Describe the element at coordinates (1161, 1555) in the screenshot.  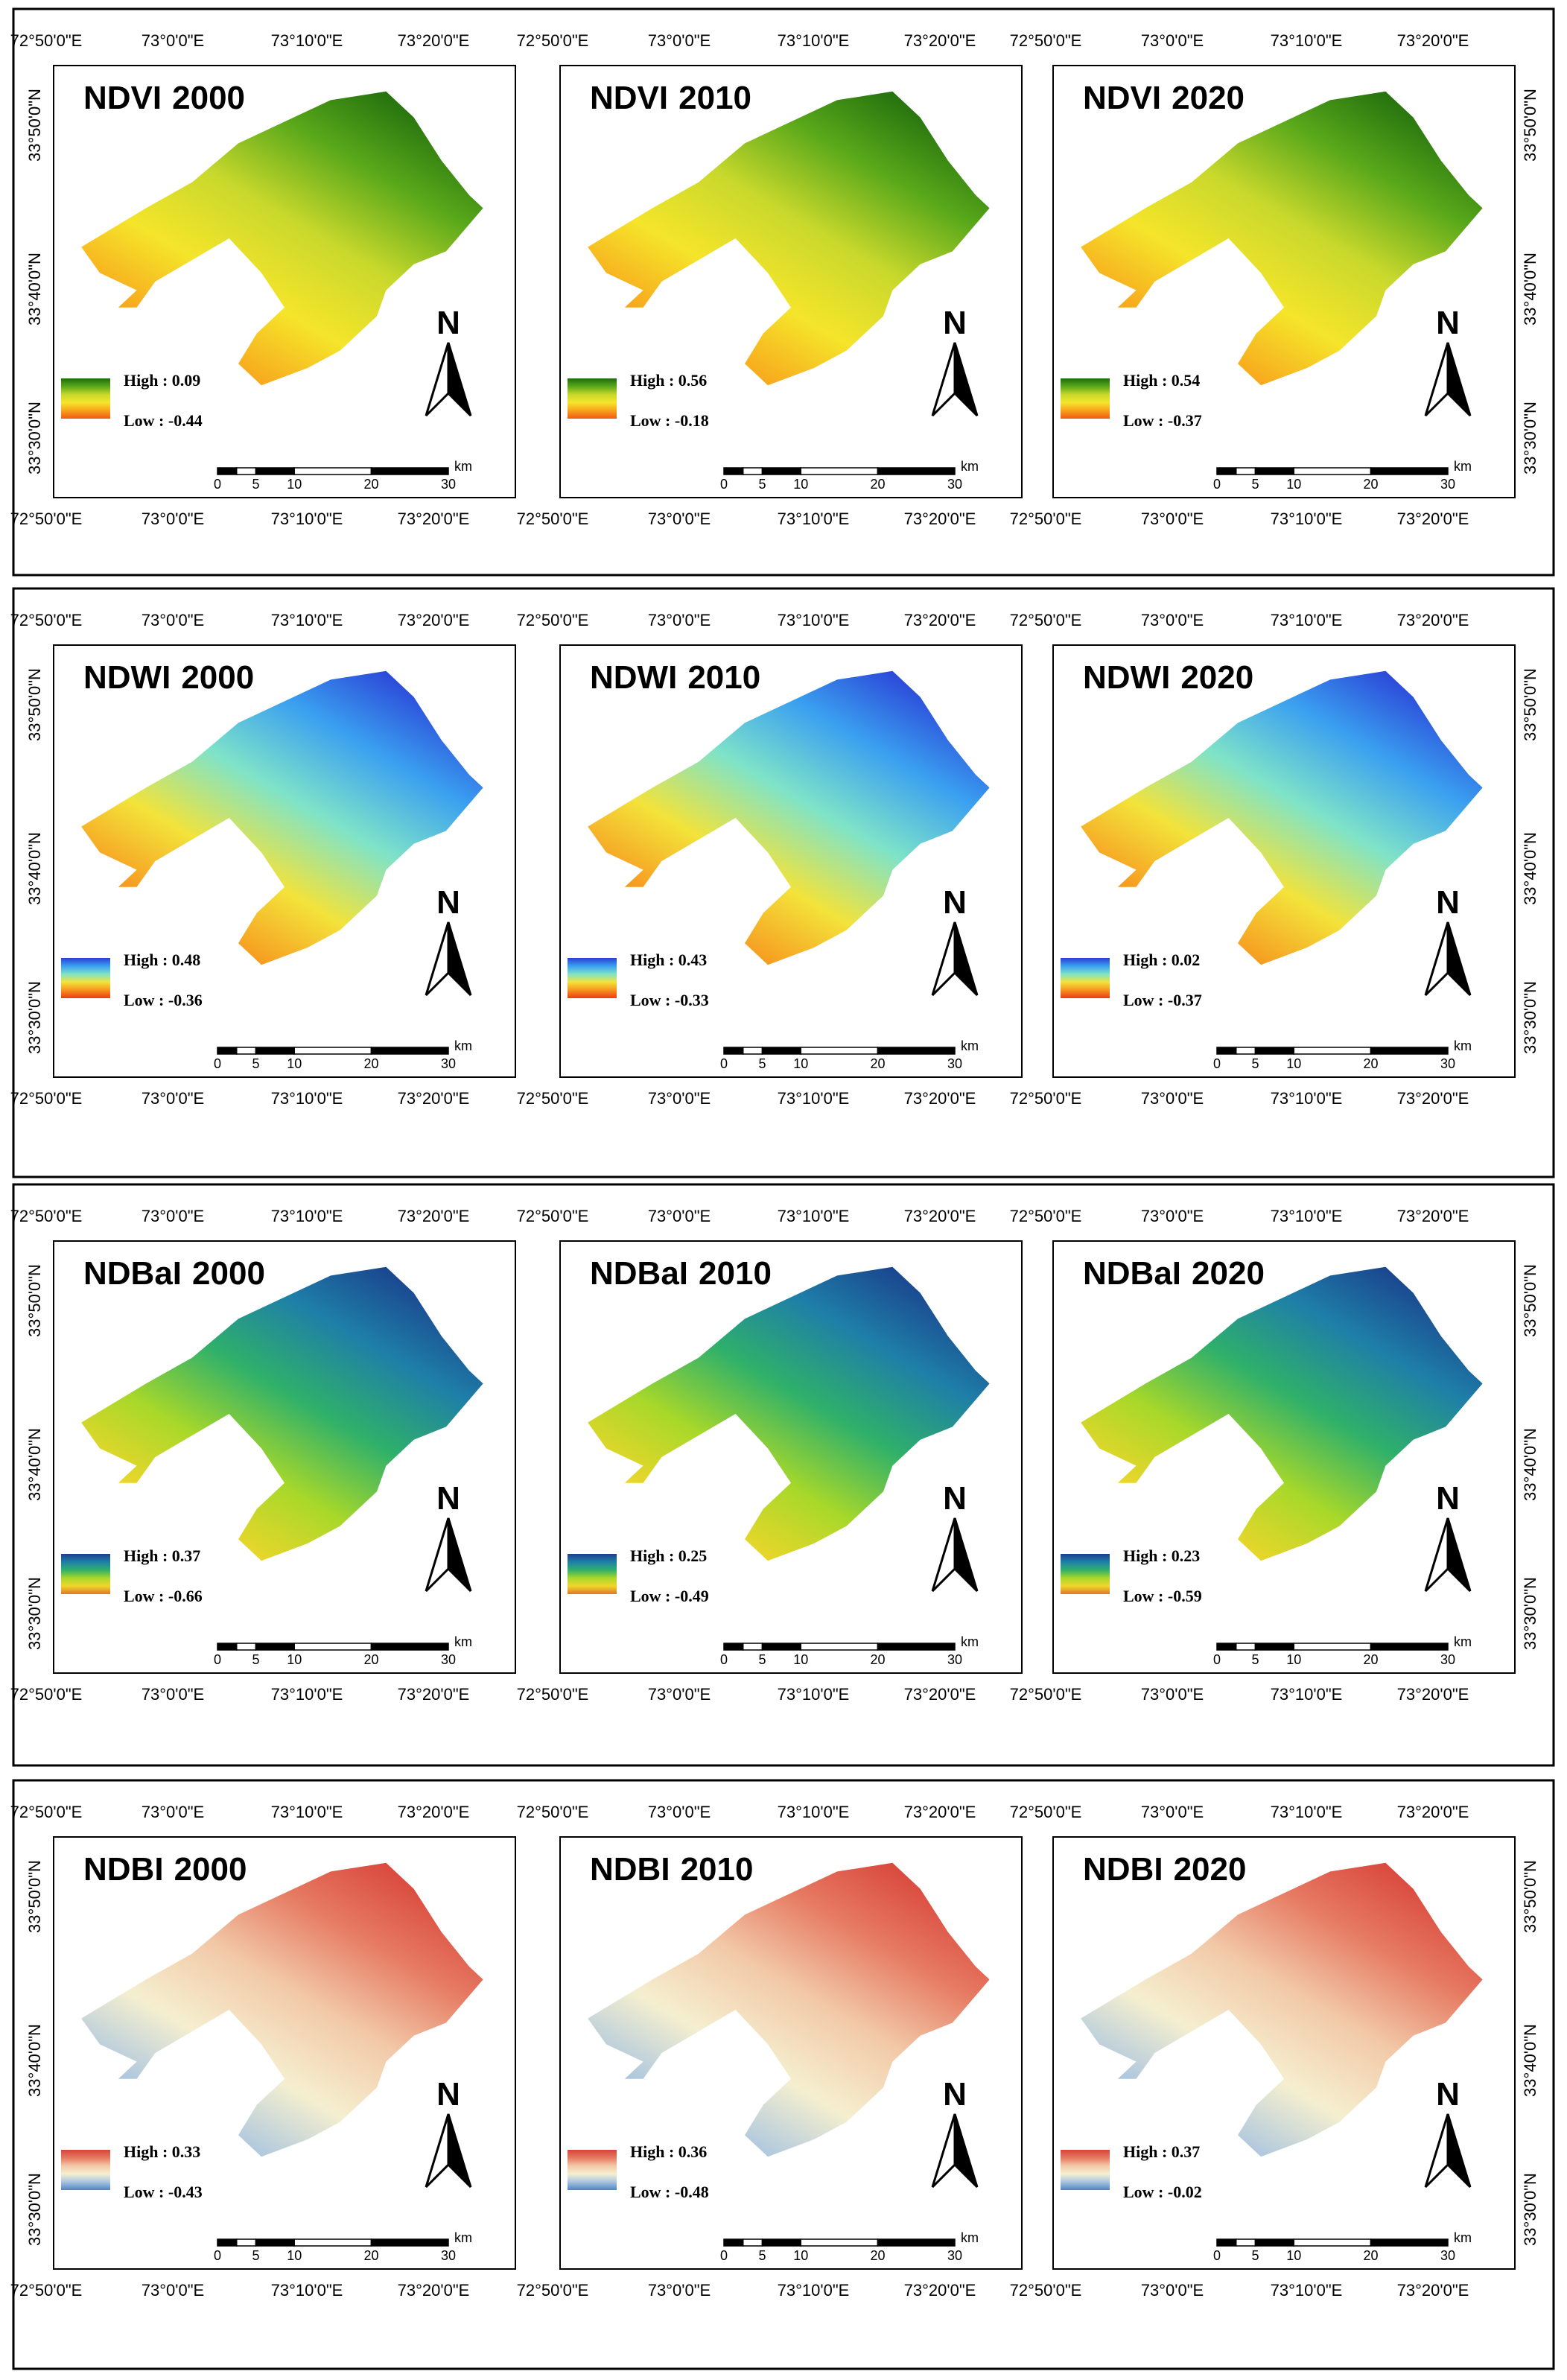
I see `legend-high-label: High : 0.23` at that location.